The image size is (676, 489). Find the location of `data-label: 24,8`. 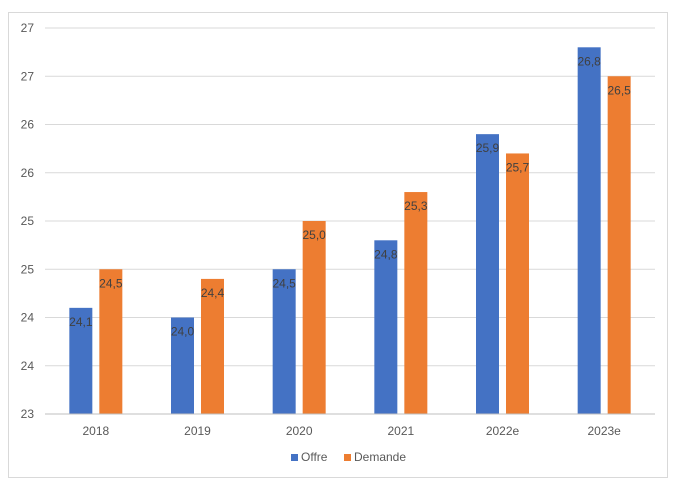

data-label: 24,8 is located at coordinates (386, 254).